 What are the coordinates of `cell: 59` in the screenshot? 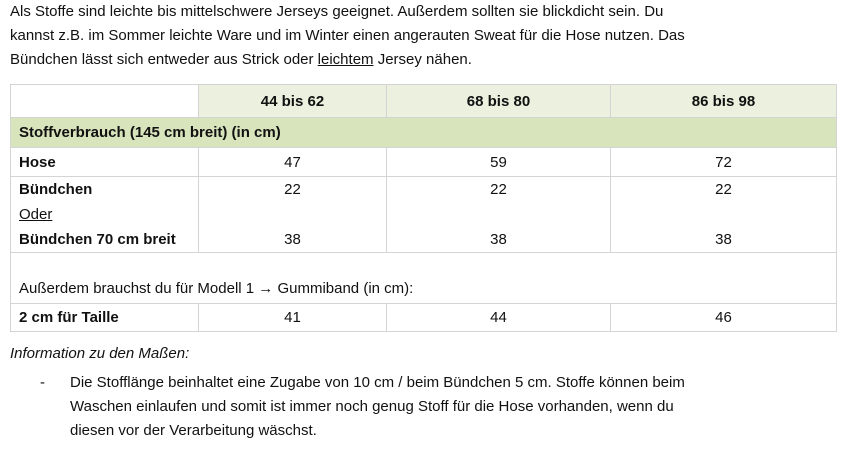 It's located at (498, 162).